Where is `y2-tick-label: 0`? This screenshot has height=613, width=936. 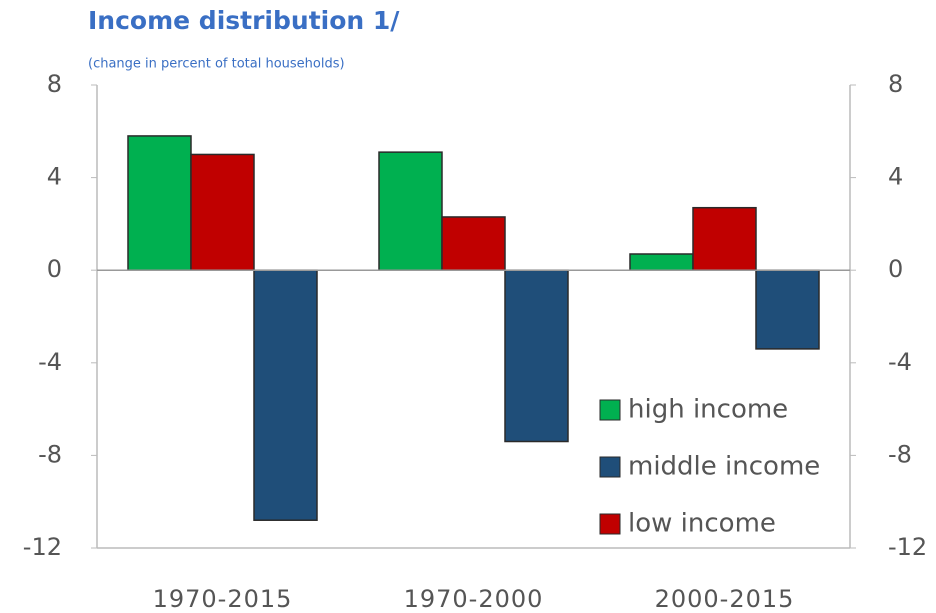 y2-tick-label: 0 is located at coordinates (895, 269).